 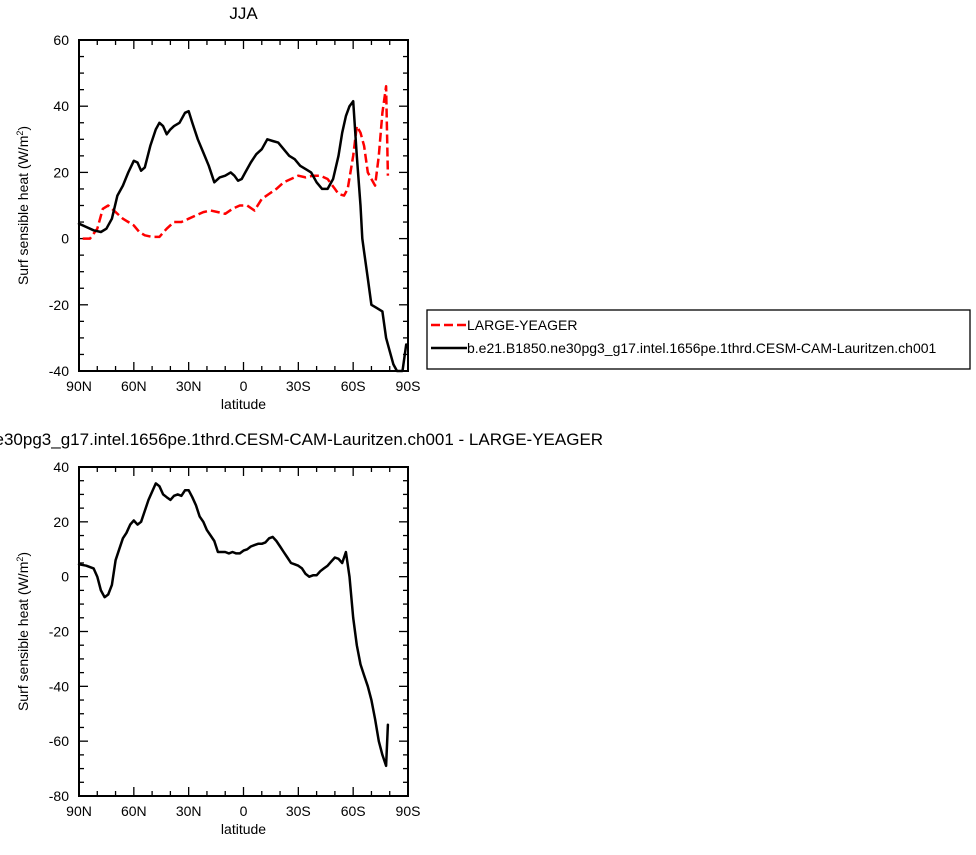 I want to click on legend-box, so click(x=698, y=339).